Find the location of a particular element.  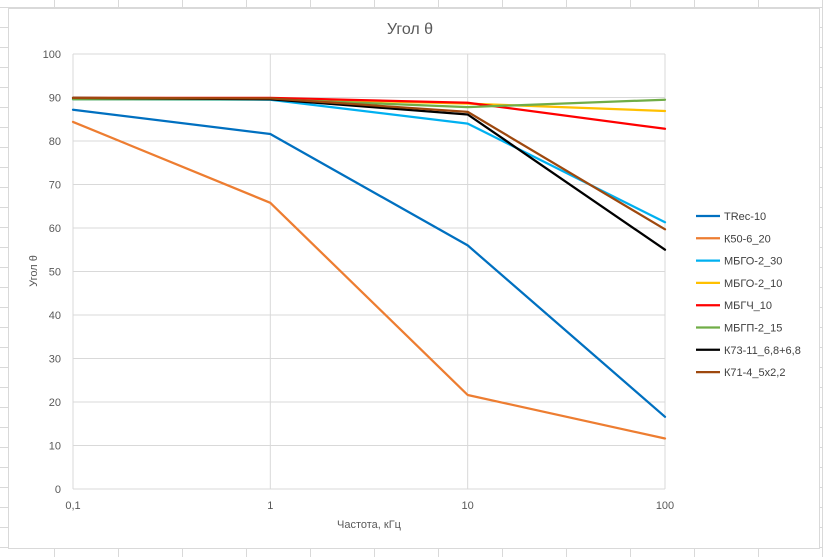

y-axis-title: Угол θ is located at coordinates (34, 271).